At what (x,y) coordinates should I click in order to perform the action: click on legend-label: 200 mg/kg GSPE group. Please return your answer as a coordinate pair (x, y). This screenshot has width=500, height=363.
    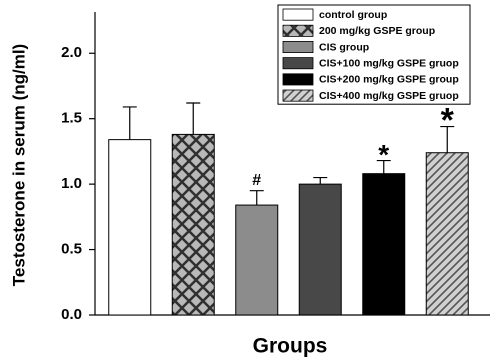
    Looking at the image, I should click on (377, 31).